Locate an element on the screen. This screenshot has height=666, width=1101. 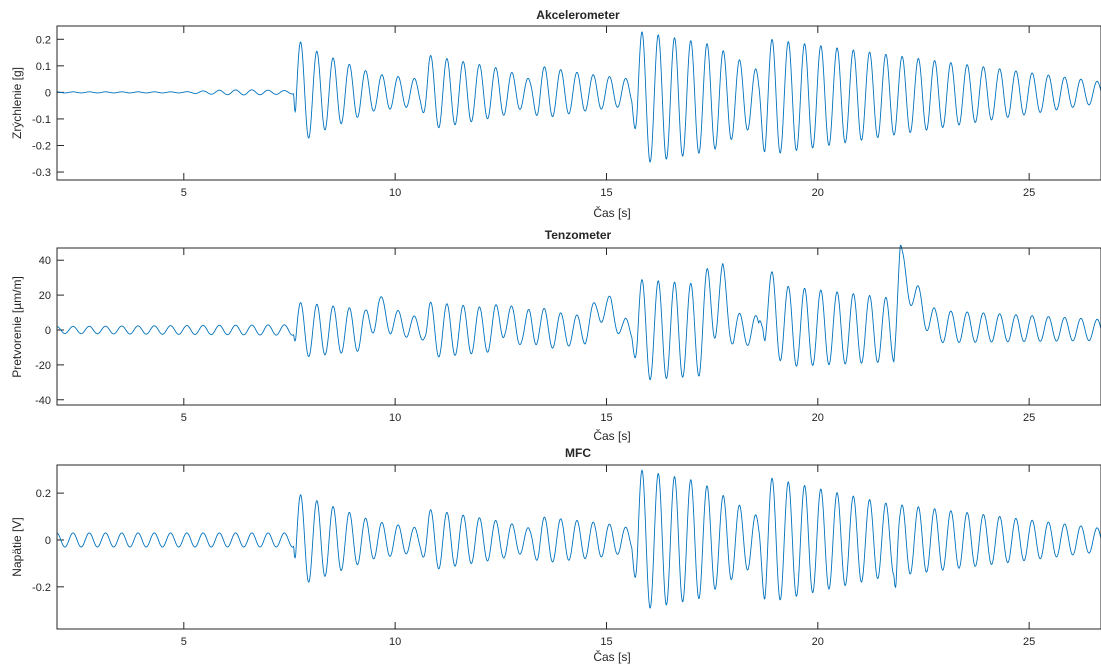
y-axis-label: Napätie [V] is located at coordinates (17, 546).